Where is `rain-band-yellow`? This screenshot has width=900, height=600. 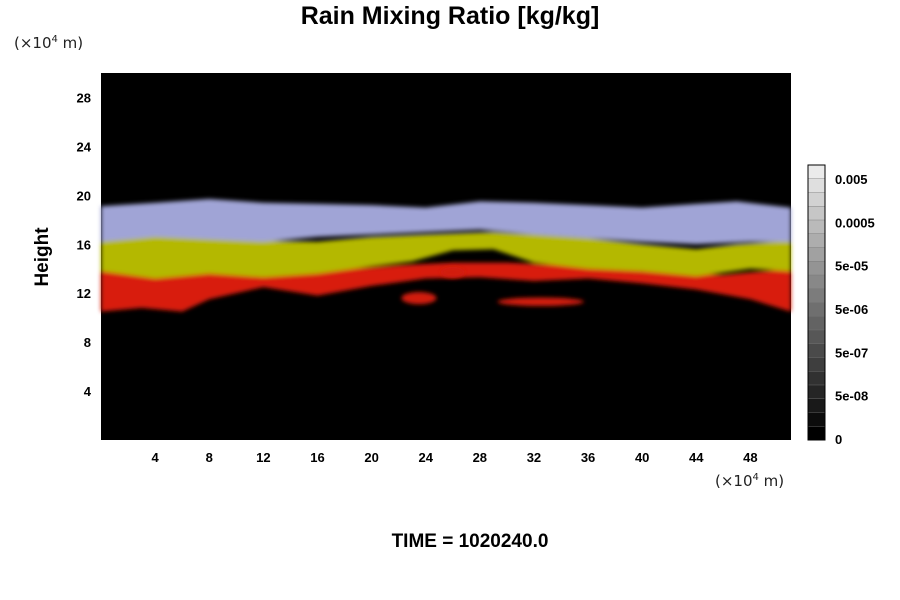 rain-band-yellow is located at coordinates (446, 255).